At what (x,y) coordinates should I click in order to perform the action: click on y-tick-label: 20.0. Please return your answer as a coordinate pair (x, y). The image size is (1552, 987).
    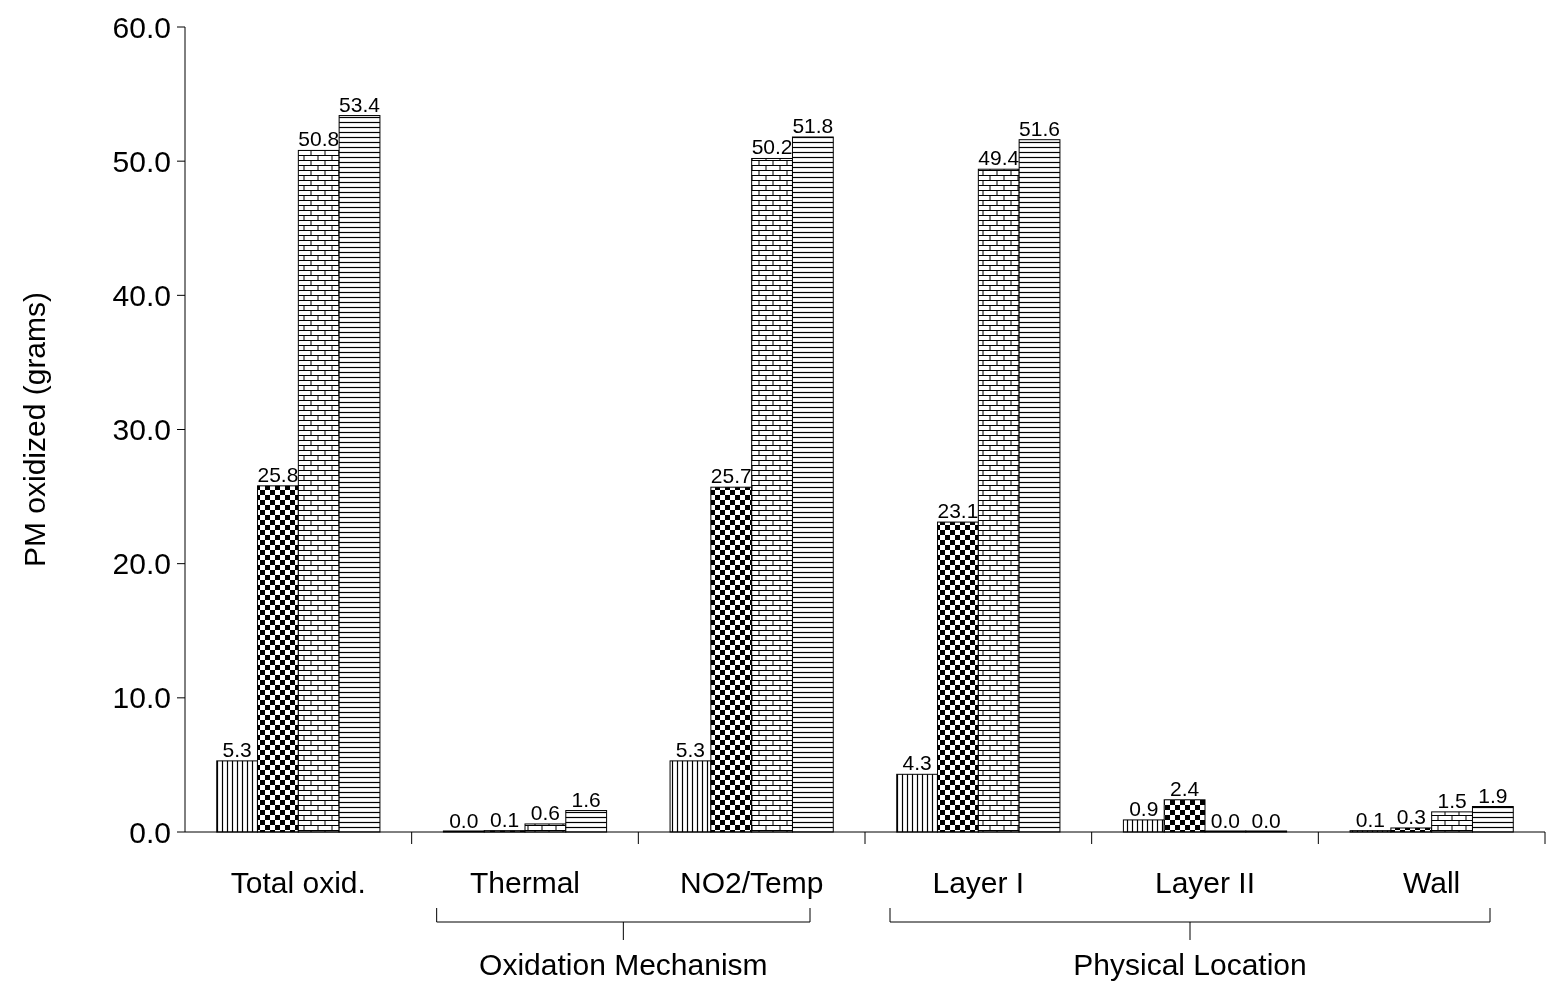
    Looking at the image, I should click on (141, 564).